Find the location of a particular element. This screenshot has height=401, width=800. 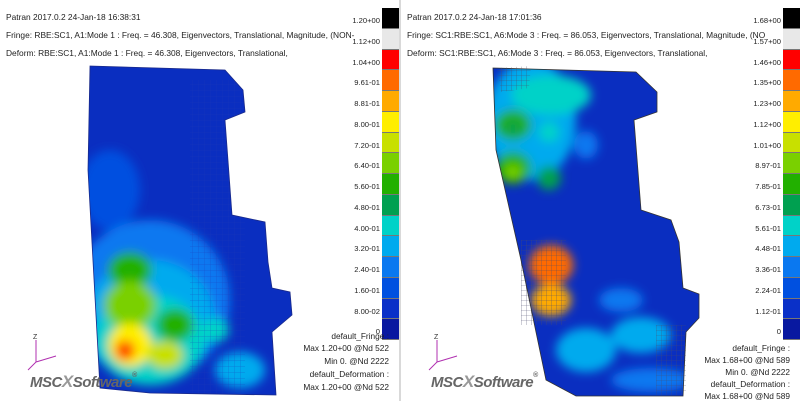

header-line-timestamp: Patran 2017.0.2 24-Jan-18 16:38:31 is located at coordinates (73, 17).